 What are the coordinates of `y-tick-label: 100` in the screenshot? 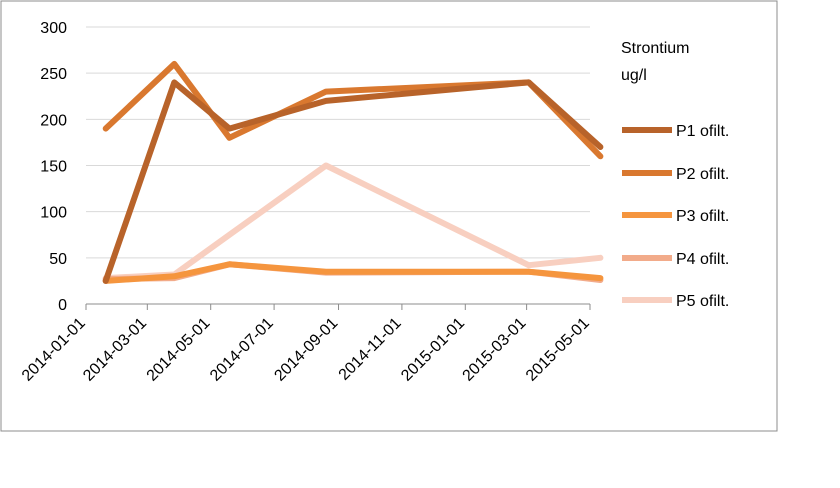 It's located at (53, 213).